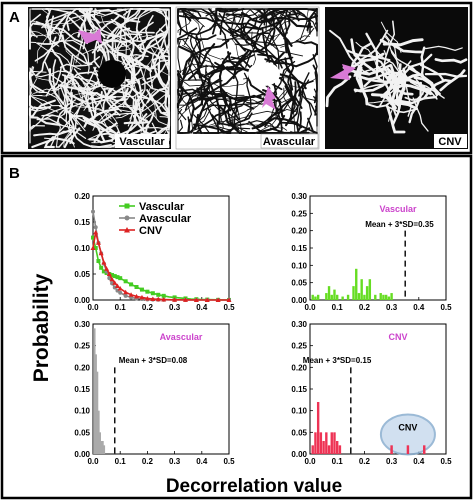  What do you see at coordinates (299, 265) in the screenshot?
I see `y-tick-label: 0.10` at bounding box center [299, 265].